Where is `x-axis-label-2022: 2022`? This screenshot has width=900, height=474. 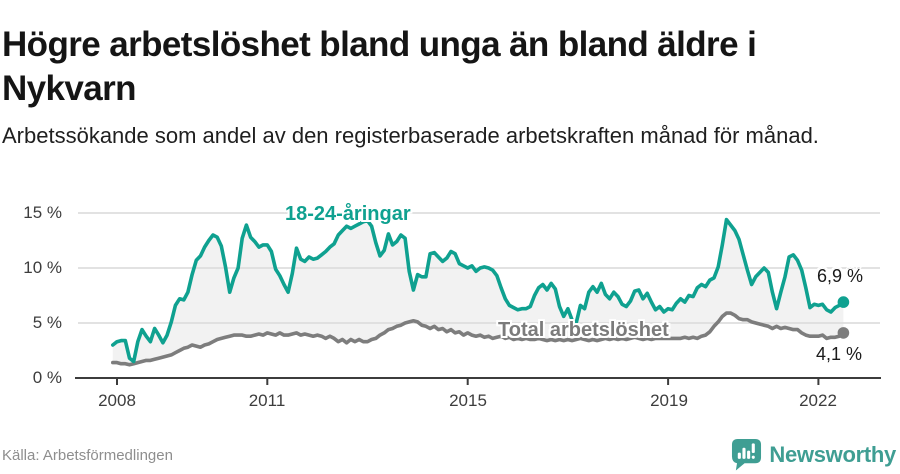 x-axis-label-2022: 2022 is located at coordinates (818, 400).